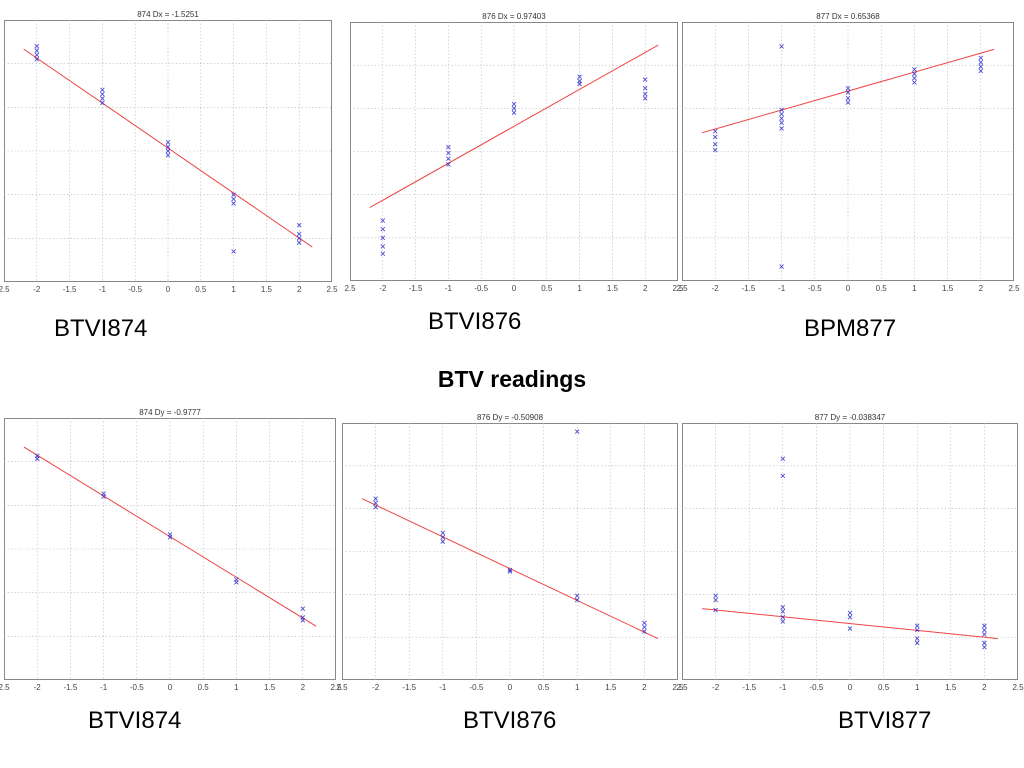 The width and height of the screenshot is (1024, 768). Describe the element at coordinates (850, 417) in the screenshot. I see `chart-title: 877 Dy = -0.038347` at that location.